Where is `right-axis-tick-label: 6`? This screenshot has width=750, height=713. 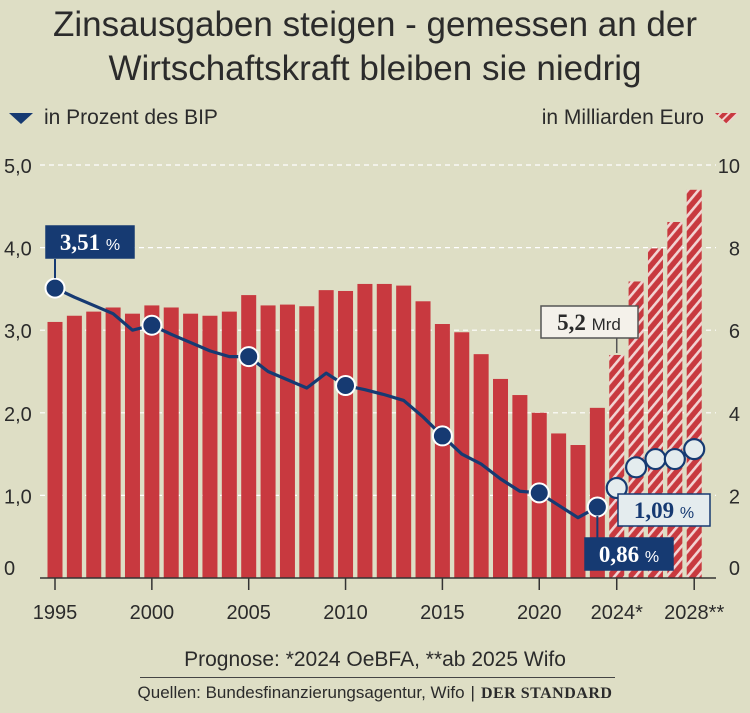 right-axis-tick-label: 6 is located at coordinates (734, 332).